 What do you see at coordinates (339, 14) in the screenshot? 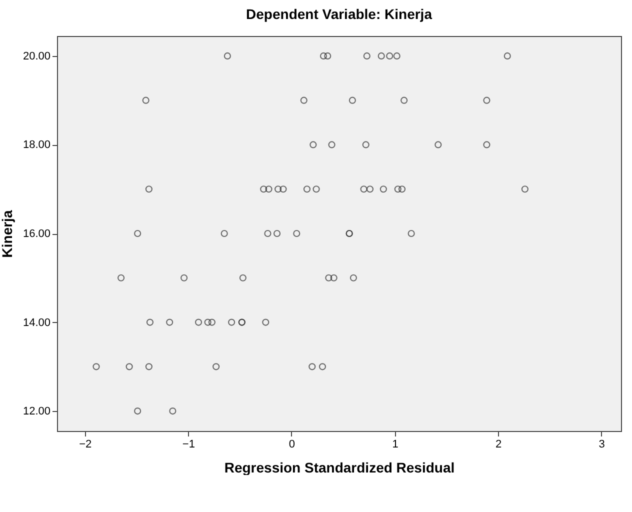
I see `chart-title: Dependent Variable: Kinerja` at bounding box center [339, 14].